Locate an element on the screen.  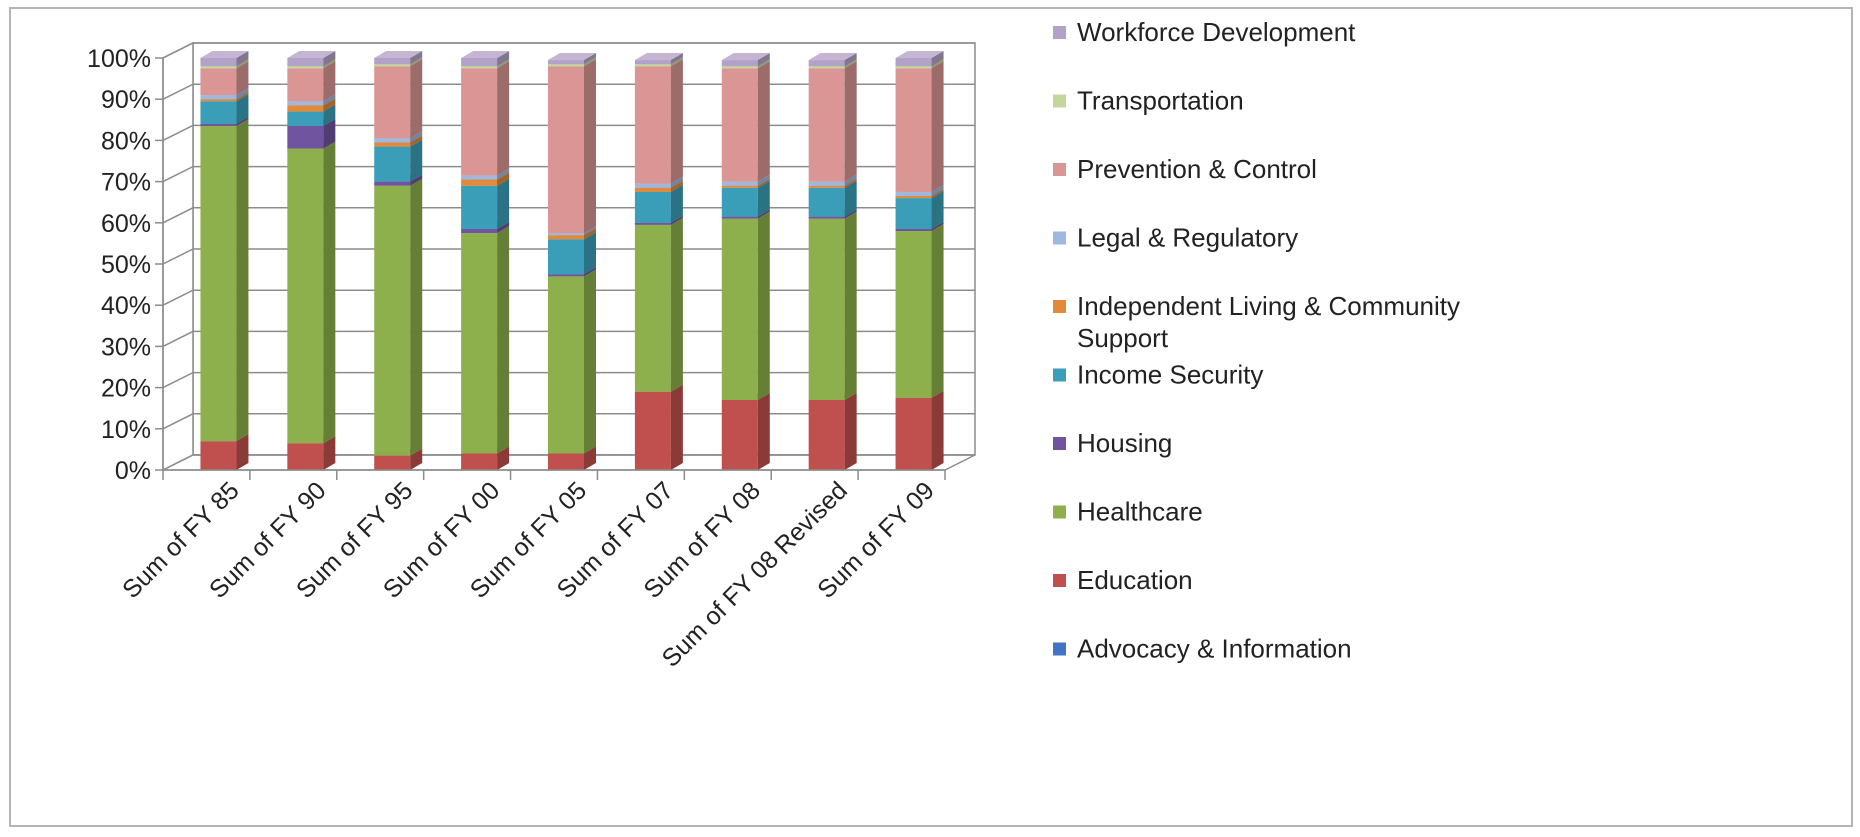
legend-label-line: Support is located at coordinates (1123, 338).